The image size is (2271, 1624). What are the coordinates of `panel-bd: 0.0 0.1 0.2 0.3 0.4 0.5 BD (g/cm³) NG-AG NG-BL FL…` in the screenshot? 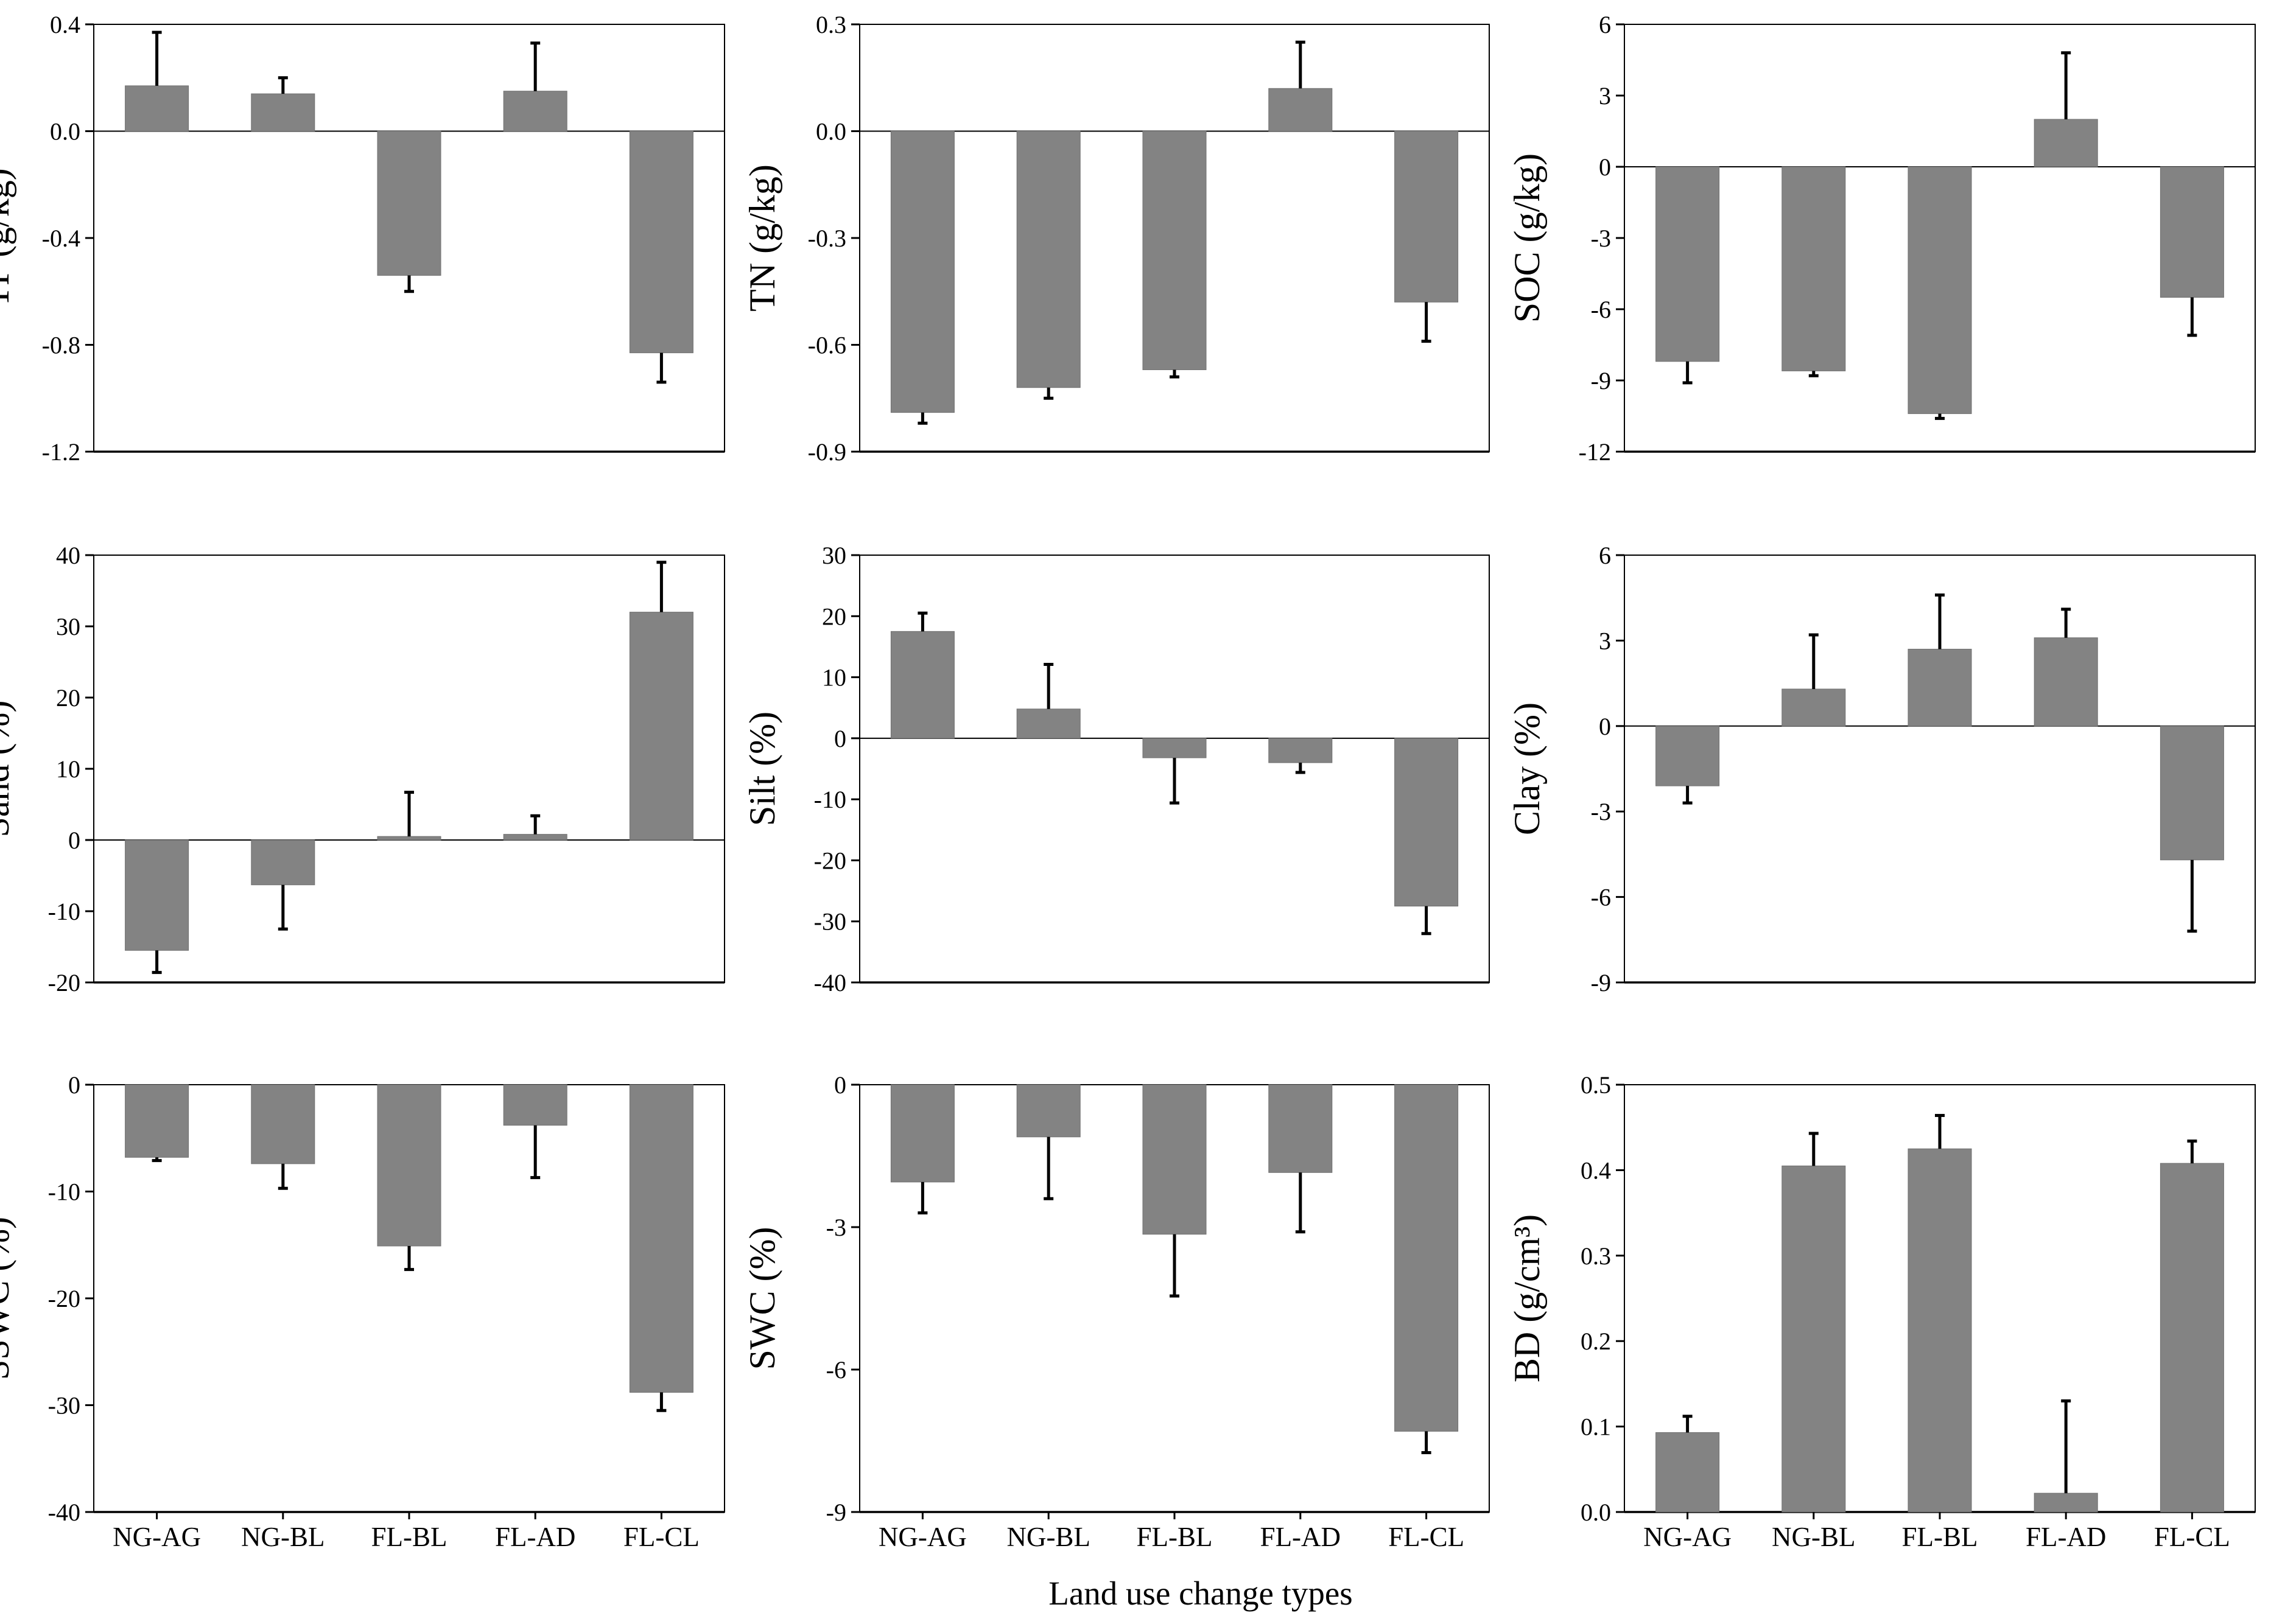 It's located at (1882, 1311).